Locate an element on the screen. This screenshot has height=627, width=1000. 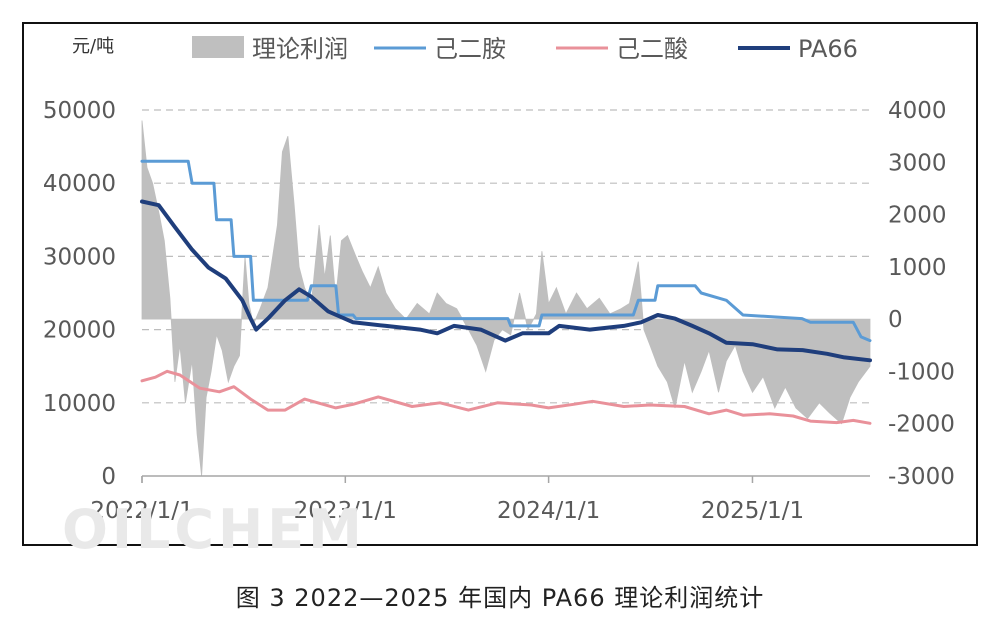
y-right-tick-label: 1000 is located at coordinates (917, 268).